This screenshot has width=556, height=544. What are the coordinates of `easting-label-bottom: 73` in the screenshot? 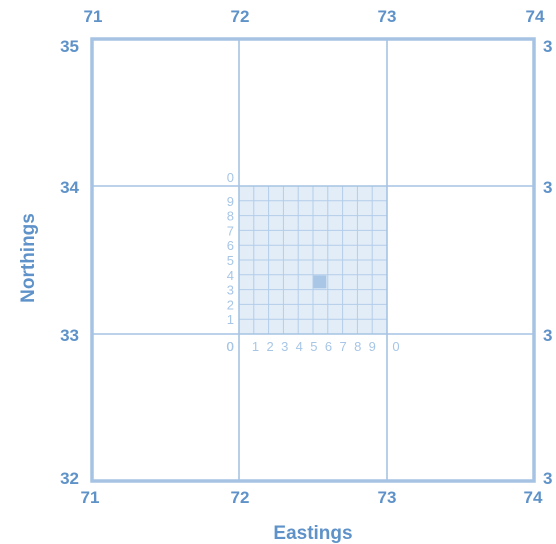 It's located at (387, 497).